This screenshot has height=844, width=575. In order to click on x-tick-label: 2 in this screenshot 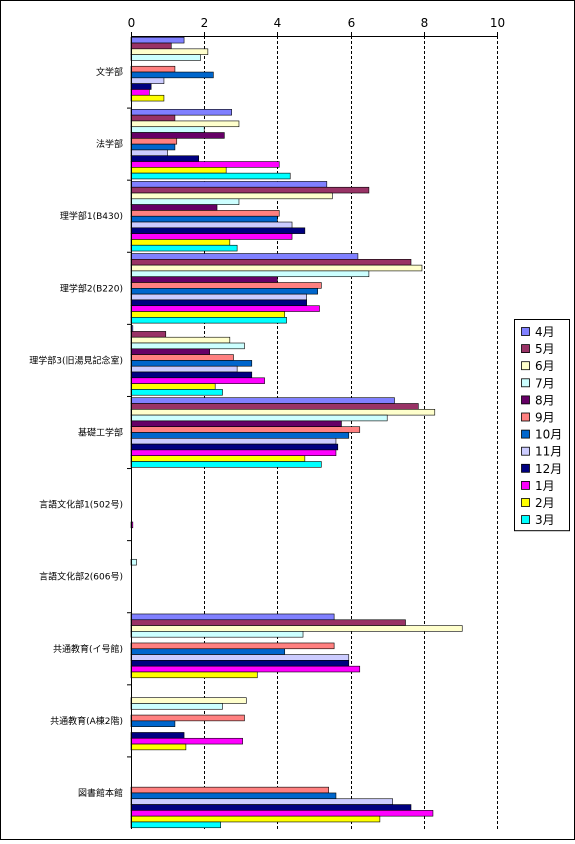, I will do `click(205, 23)`.